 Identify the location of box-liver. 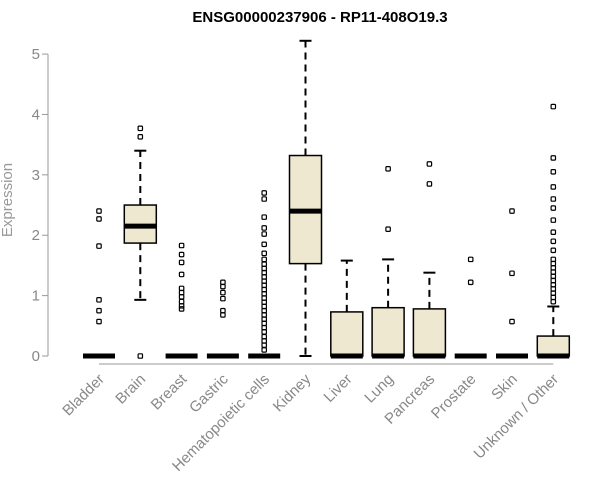
(347, 309).